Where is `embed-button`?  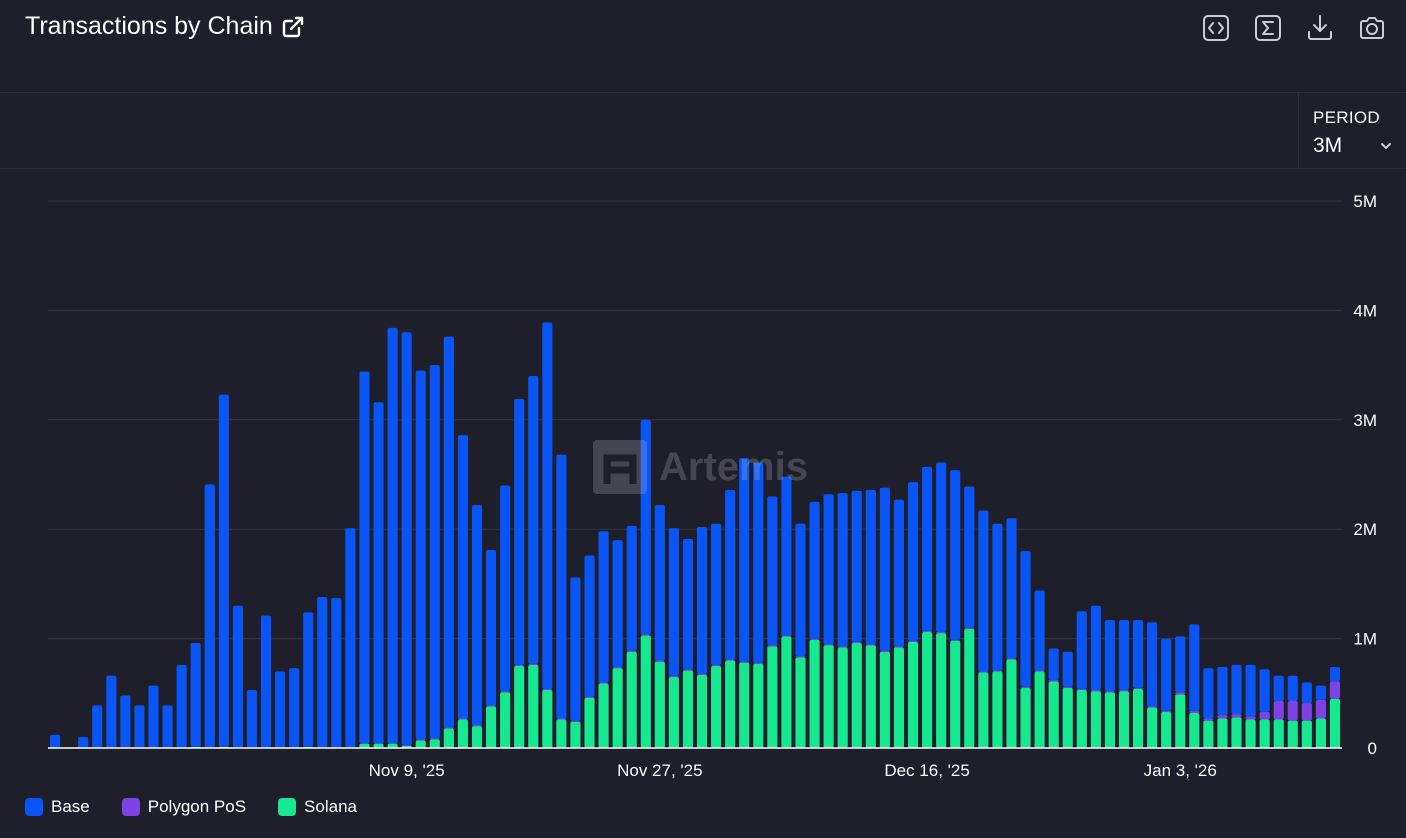 embed-button is located at coordinates (1216, 28).